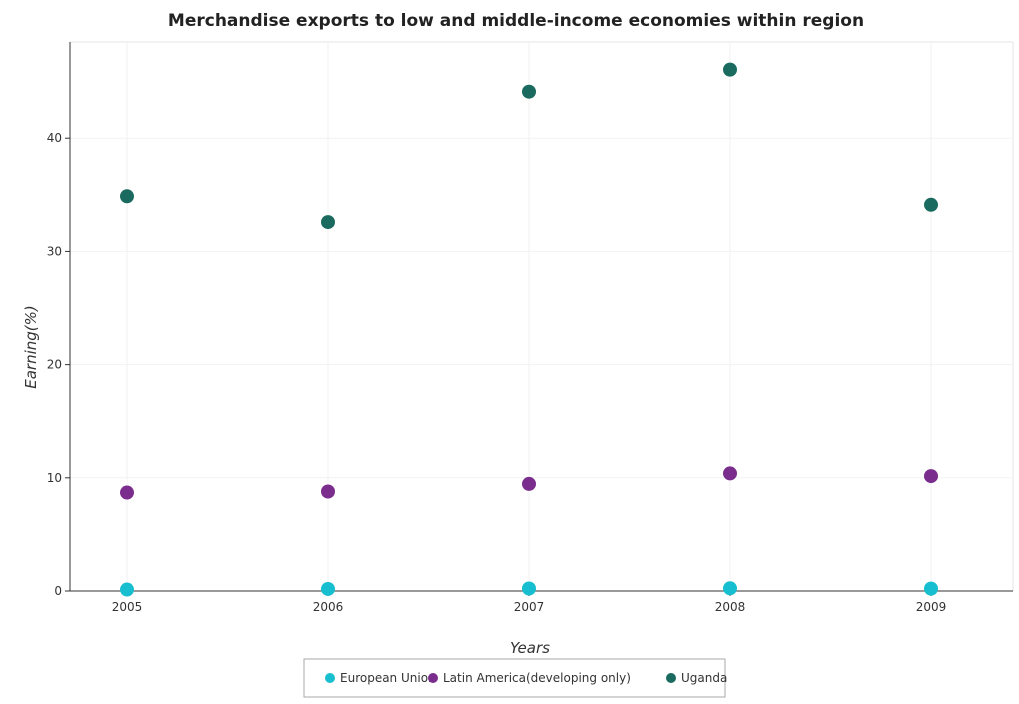 This screenshot has width=1019, height=704. Describe the element at coordinates (127, 607) in the screenshot. I see `x-tick-label: 2005` at that location.